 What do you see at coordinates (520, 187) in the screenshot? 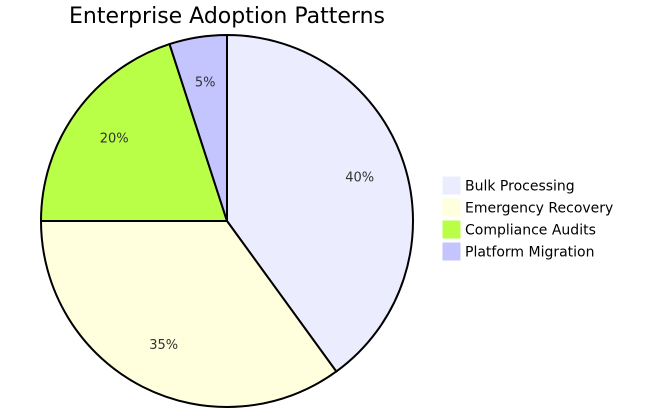
I see `legend-label-bulk-processing: Bulk Processing` at bounding box center [520, 187].